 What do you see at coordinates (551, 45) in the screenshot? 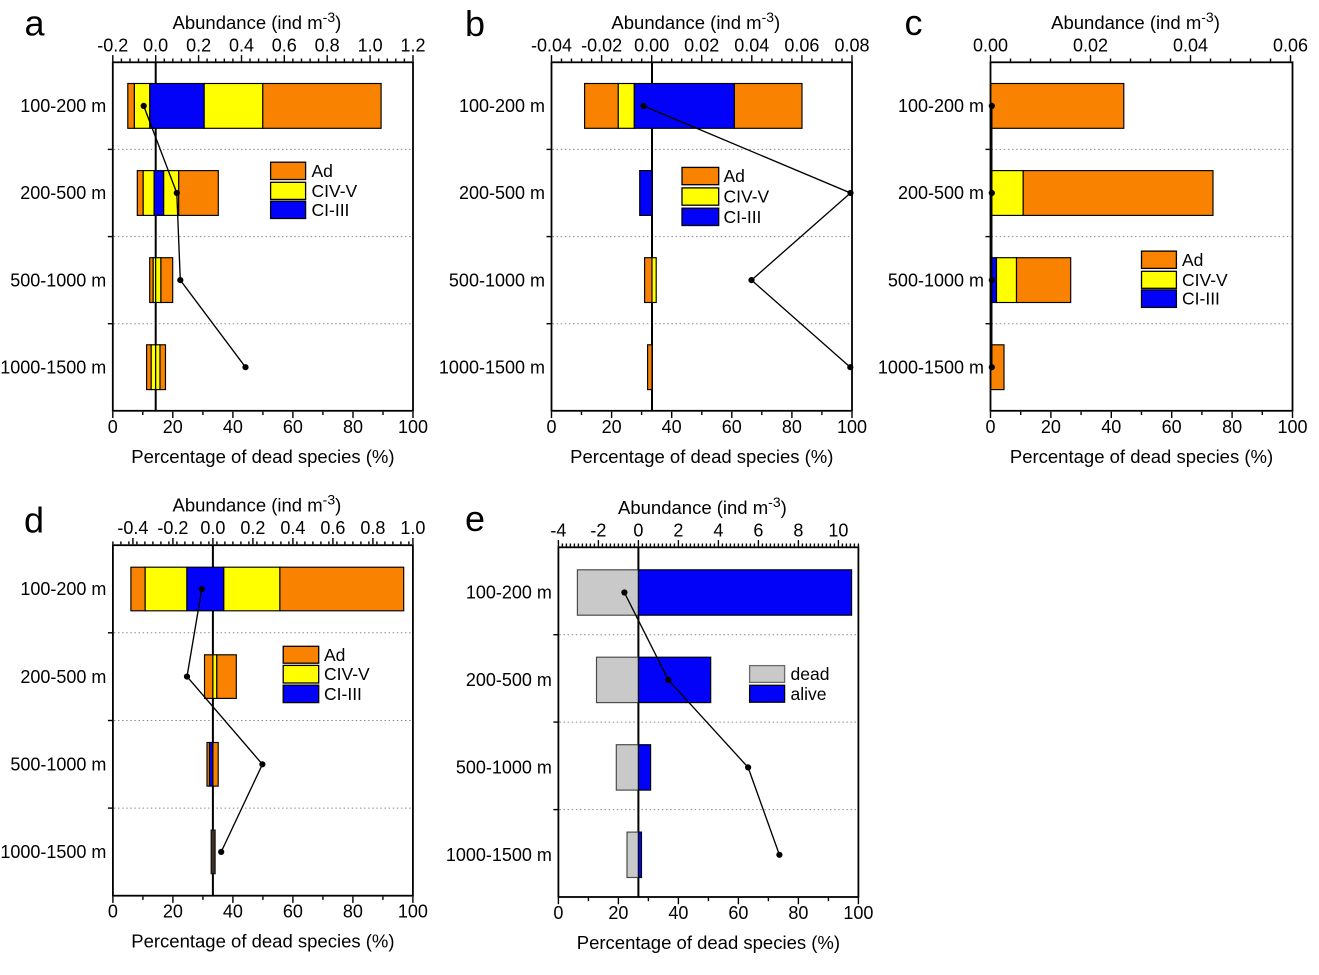
I see `svg-text: -0.04` at bounding box center [551, 45].